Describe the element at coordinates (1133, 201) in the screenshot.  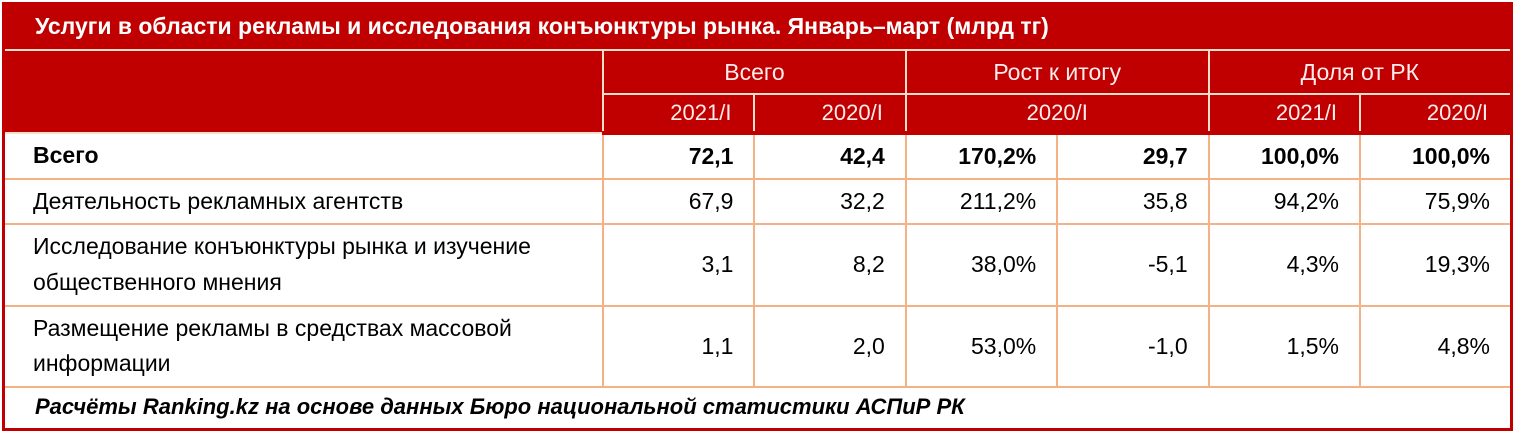
I see `cell-rost-abs: 35,8` at that location.